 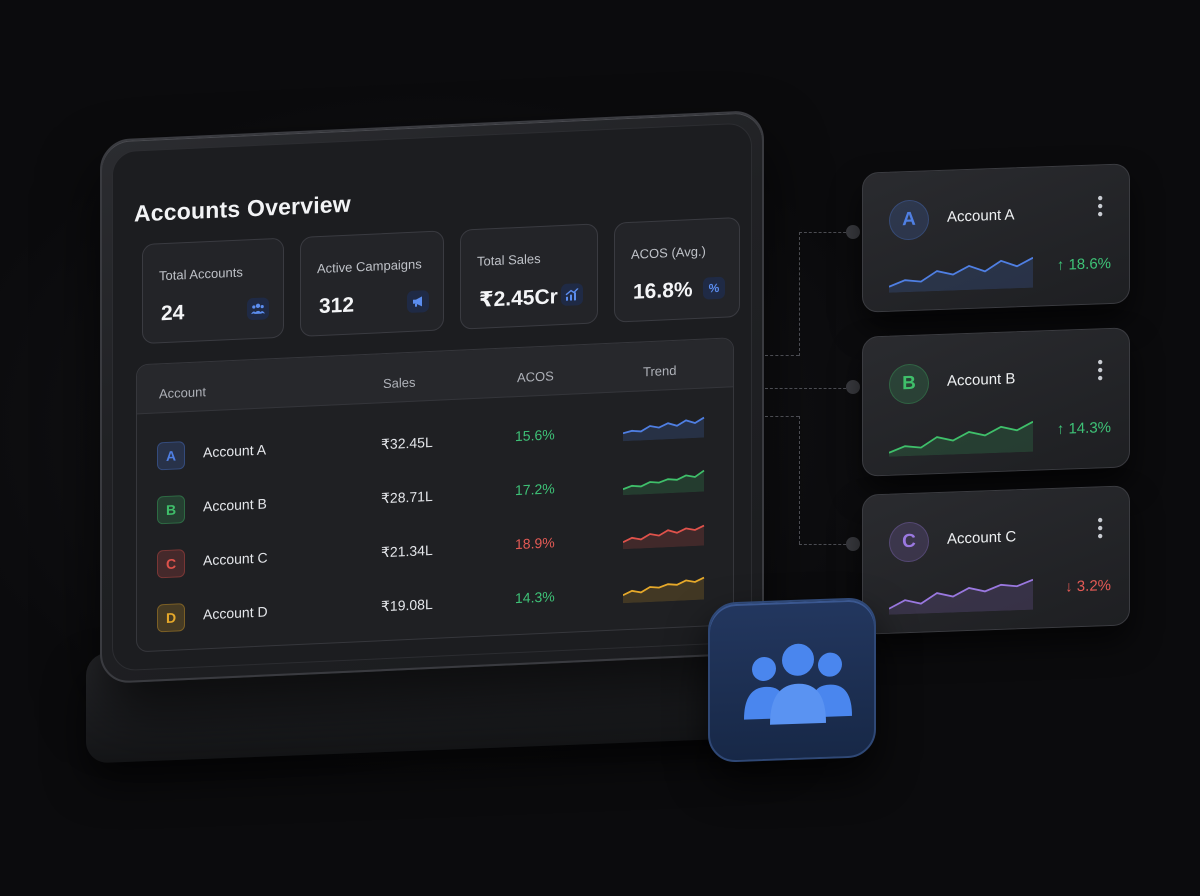 What do you see at coordinates (909, 220) in the screenshot?
I see `account-avatar: A` at bounding box center [909, 220].